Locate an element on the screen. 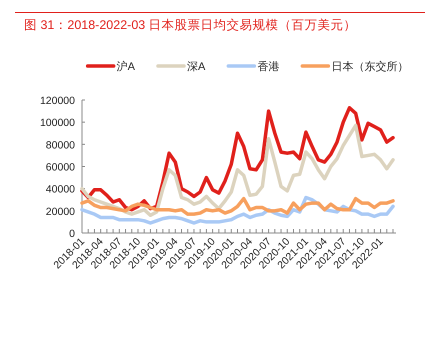 The height and width of the screenshot is (341, 432). y-tick-label: 20000 is located at coordinates (61, 212).